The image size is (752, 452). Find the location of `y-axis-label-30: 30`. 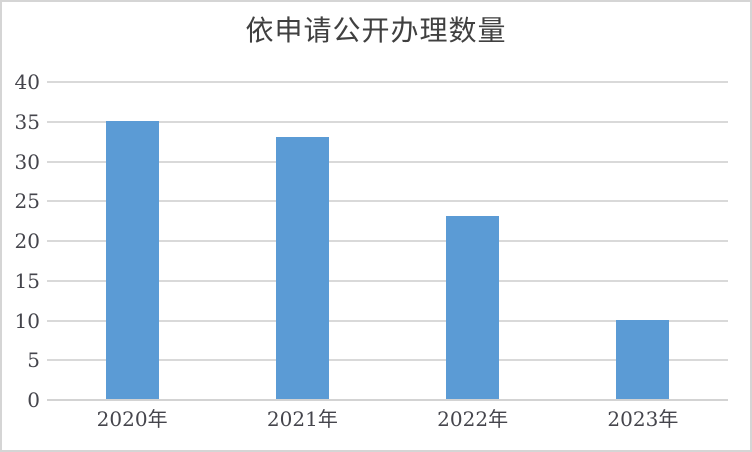

y-axis-label-30: 30 is located at coordinates (27, 161).